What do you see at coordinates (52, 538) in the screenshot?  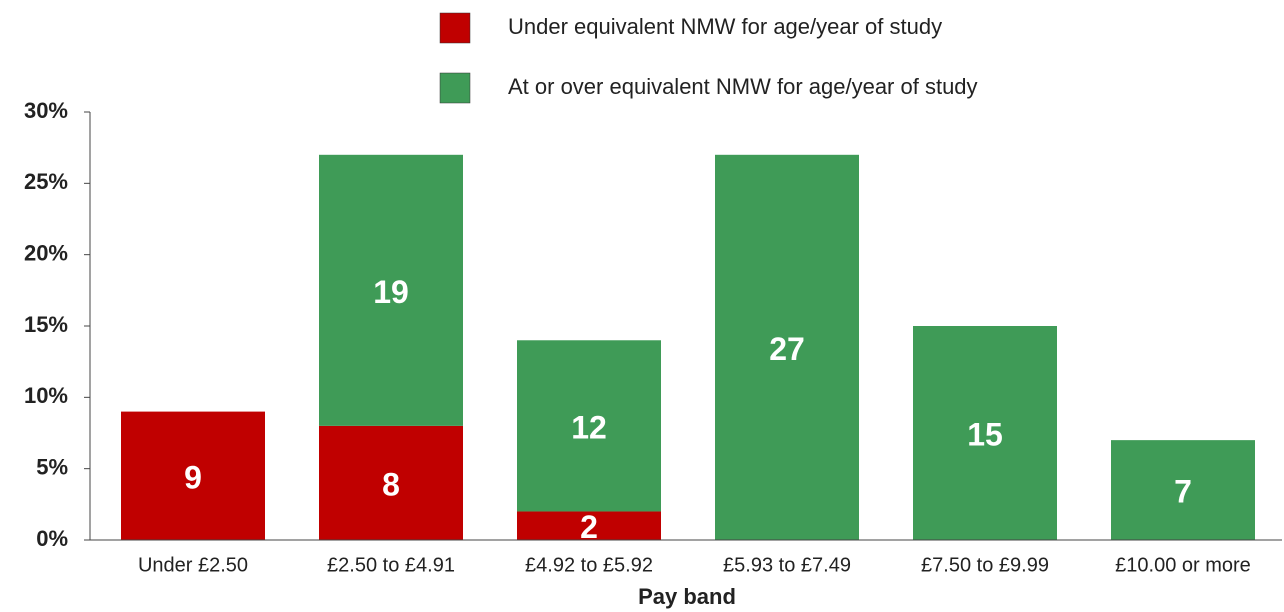 I see `y-tick-label: 0%` at bounding box center [52, 538].